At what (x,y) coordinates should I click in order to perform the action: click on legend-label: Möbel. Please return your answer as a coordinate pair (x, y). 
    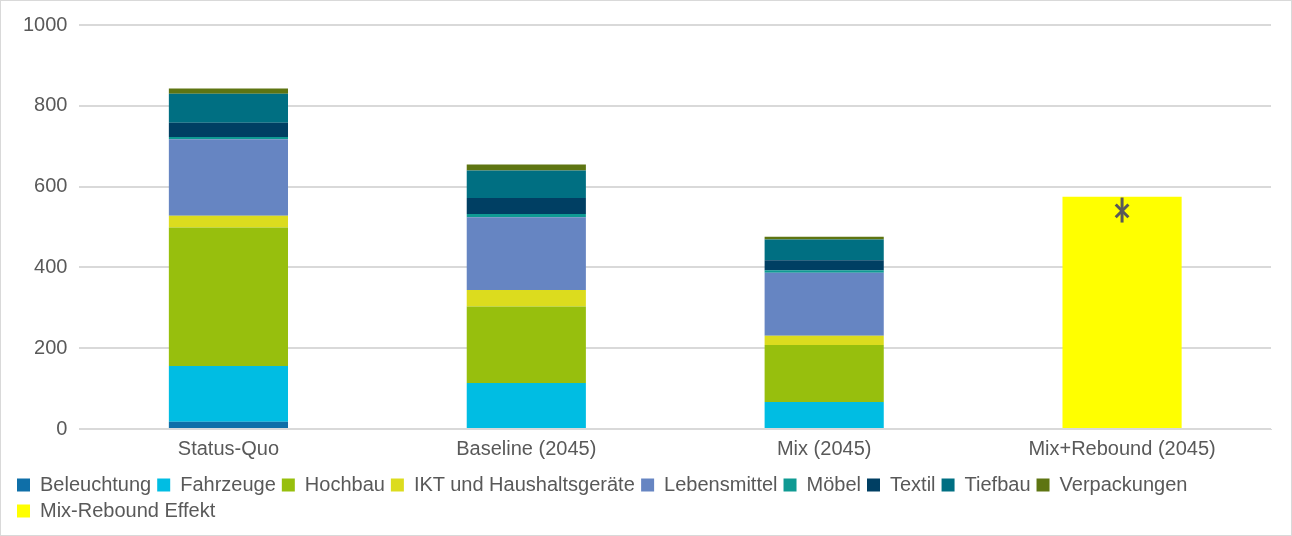
    Looking at the image, I should click on (833, 483).